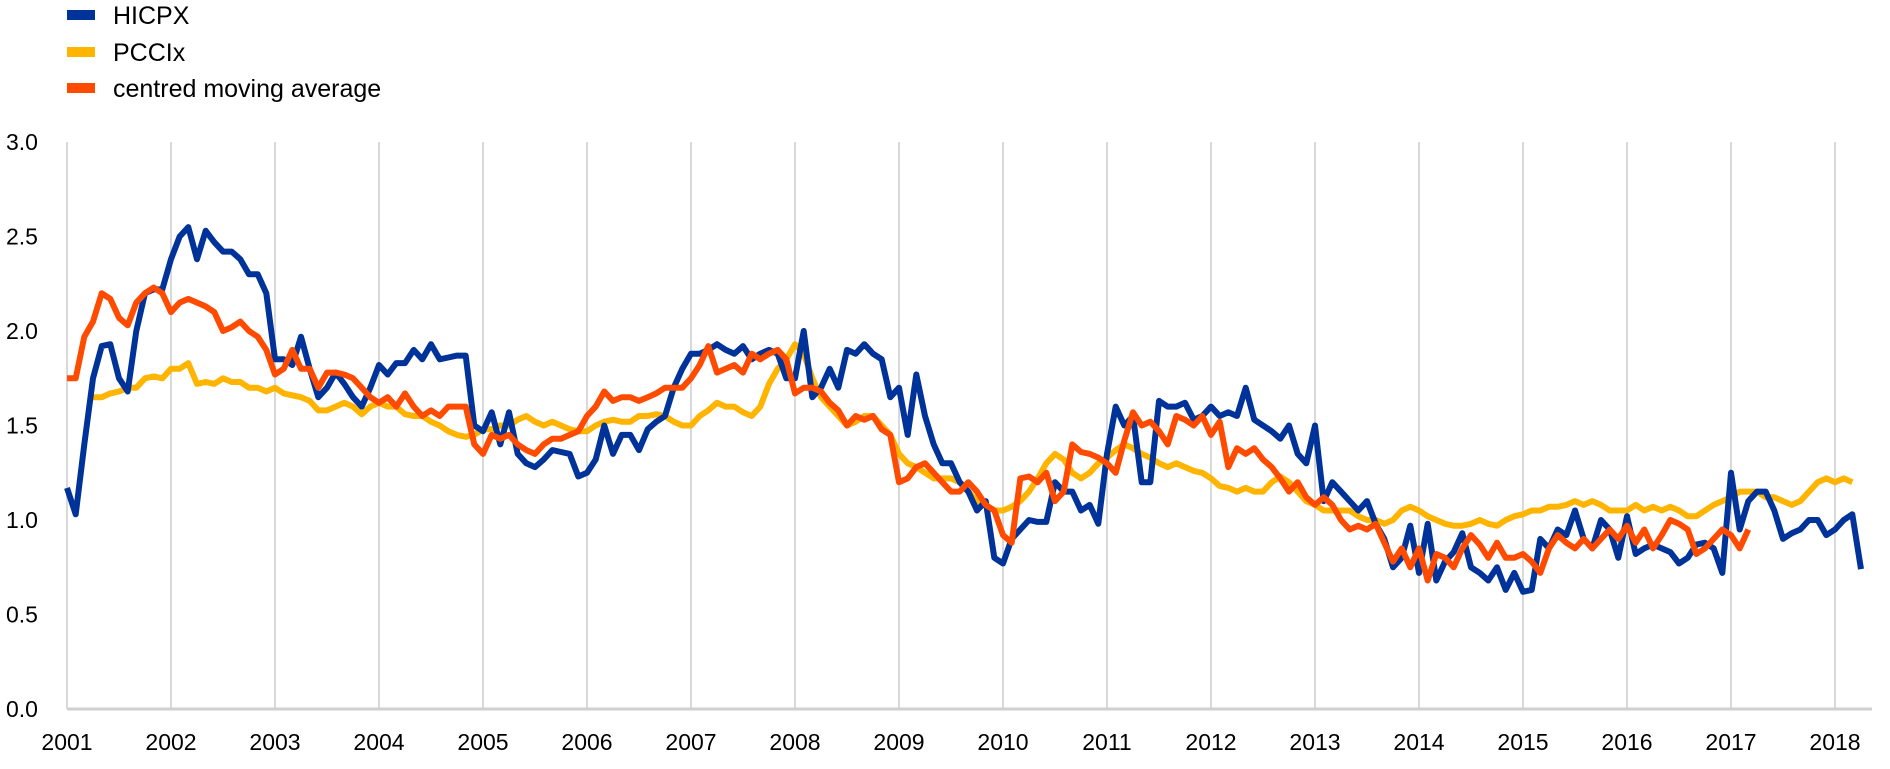 This screenshot has height=769, width=1890. I want to click on legend-label: centred moving average, so click(247, 89).